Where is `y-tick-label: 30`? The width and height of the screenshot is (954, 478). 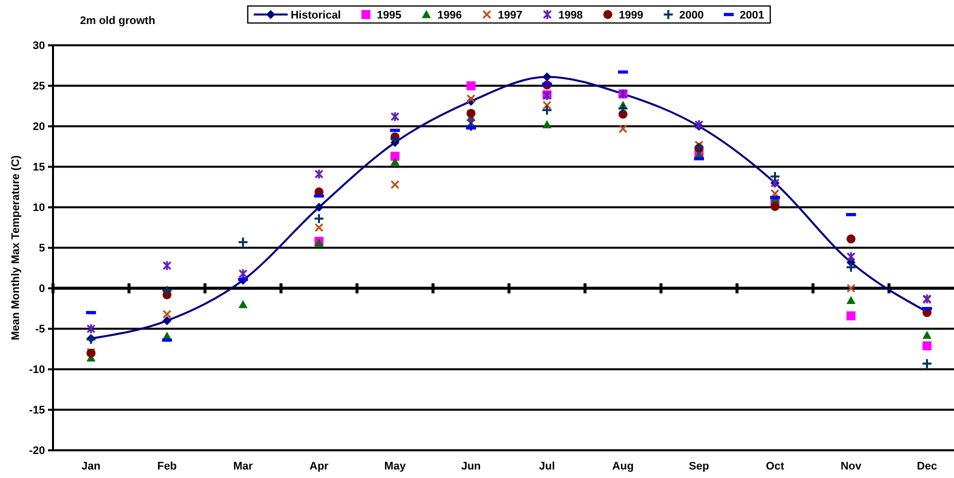 y-tick-label: 30 is located at coordinates (38, 46).